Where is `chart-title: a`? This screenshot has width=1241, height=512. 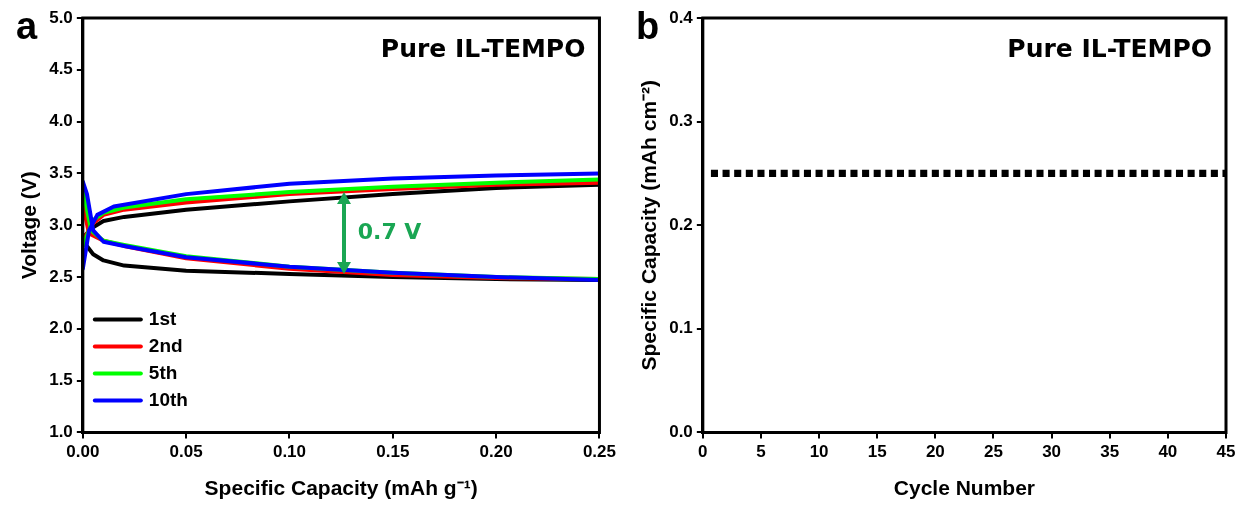 chart-title: a is located at coordinates (27, 26).